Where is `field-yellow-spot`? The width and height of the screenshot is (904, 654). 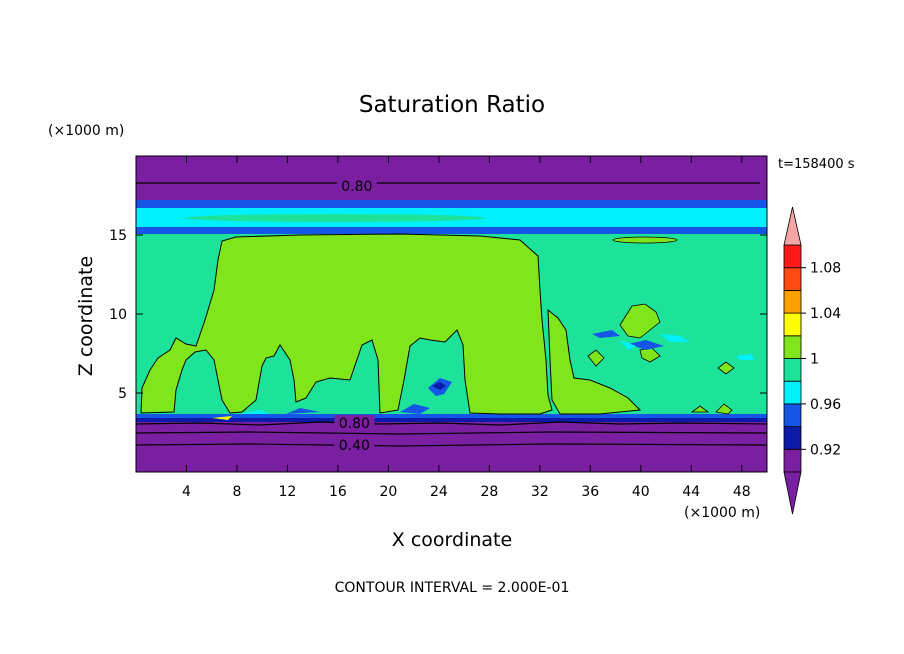
field-yellow-spot is located at coordinates (222, 418).